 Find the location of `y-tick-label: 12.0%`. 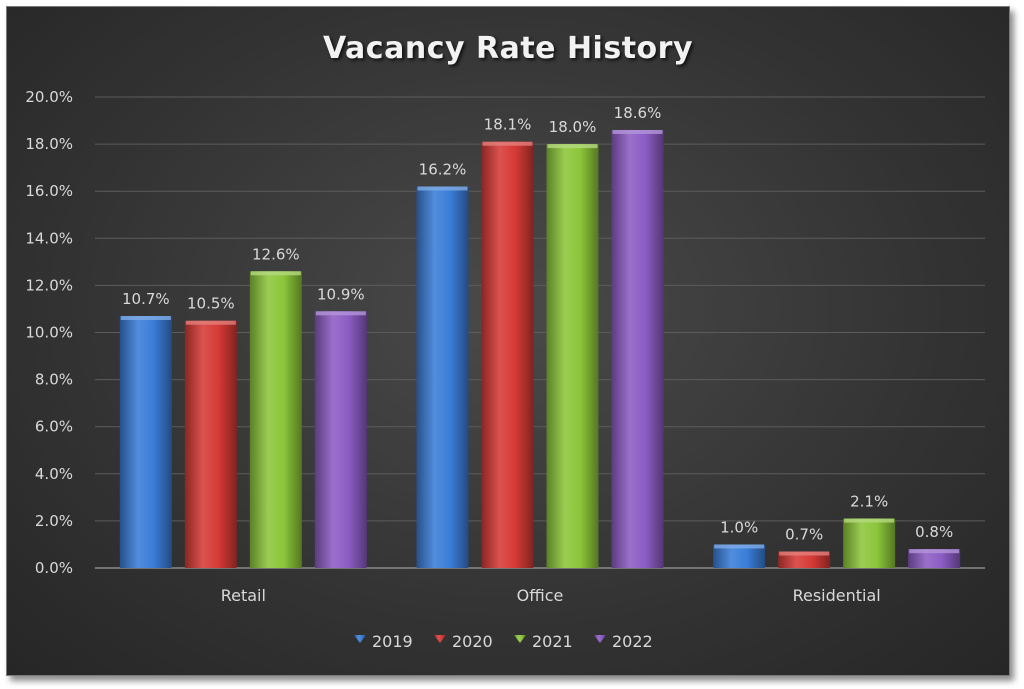

y-tick-label: 12.0% is located at coordinates (49, 285).